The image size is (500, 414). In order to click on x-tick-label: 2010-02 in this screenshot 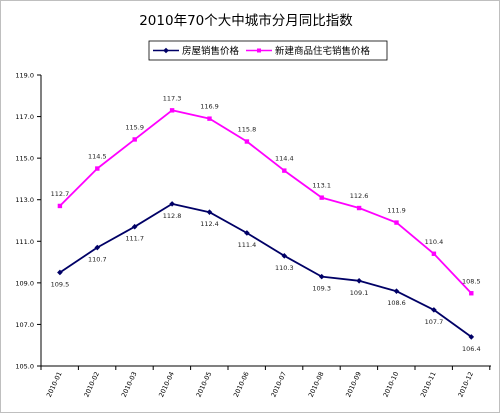, I will do `click(91, 384)`.